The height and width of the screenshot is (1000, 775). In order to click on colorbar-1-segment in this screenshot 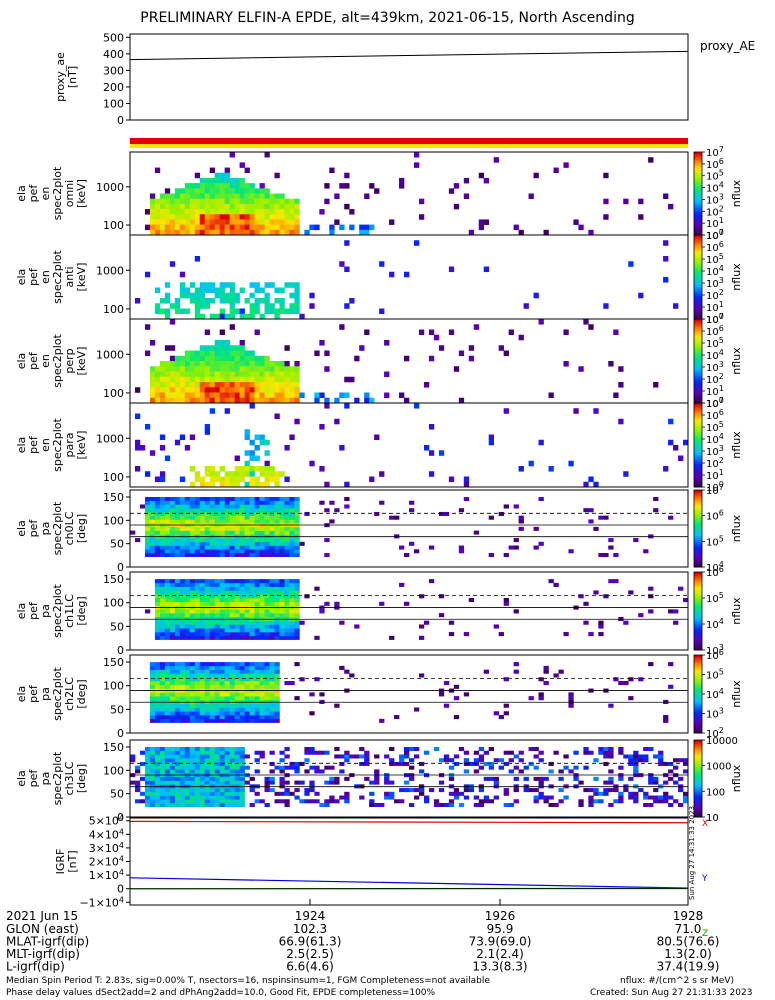, I will do `click(698, 172)`.